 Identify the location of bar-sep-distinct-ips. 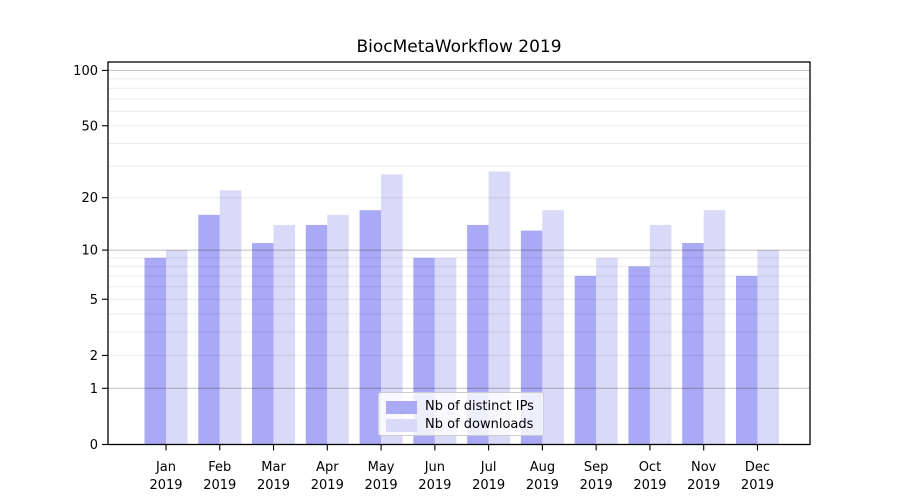
(585, 360).